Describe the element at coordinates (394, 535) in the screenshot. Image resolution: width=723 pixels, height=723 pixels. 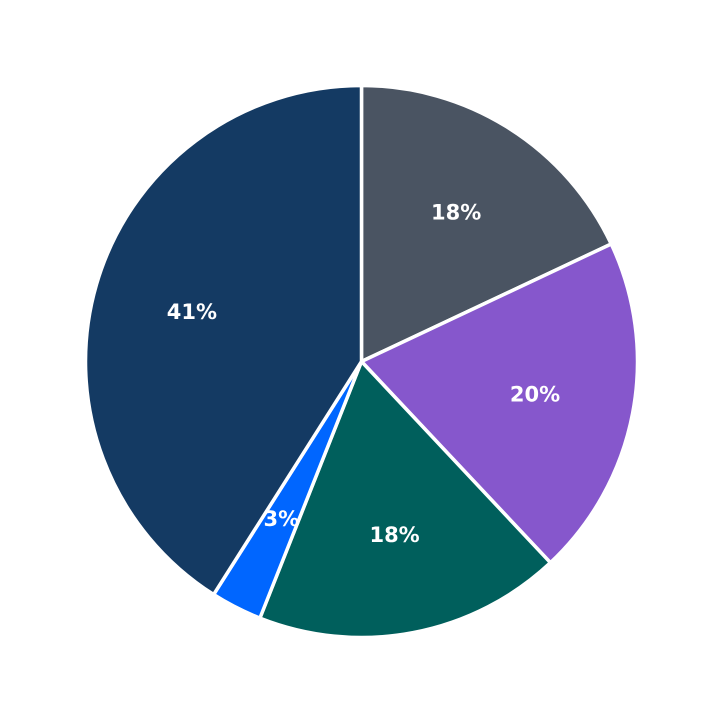
I see `pie-slice-label-3: 18%` at that location.